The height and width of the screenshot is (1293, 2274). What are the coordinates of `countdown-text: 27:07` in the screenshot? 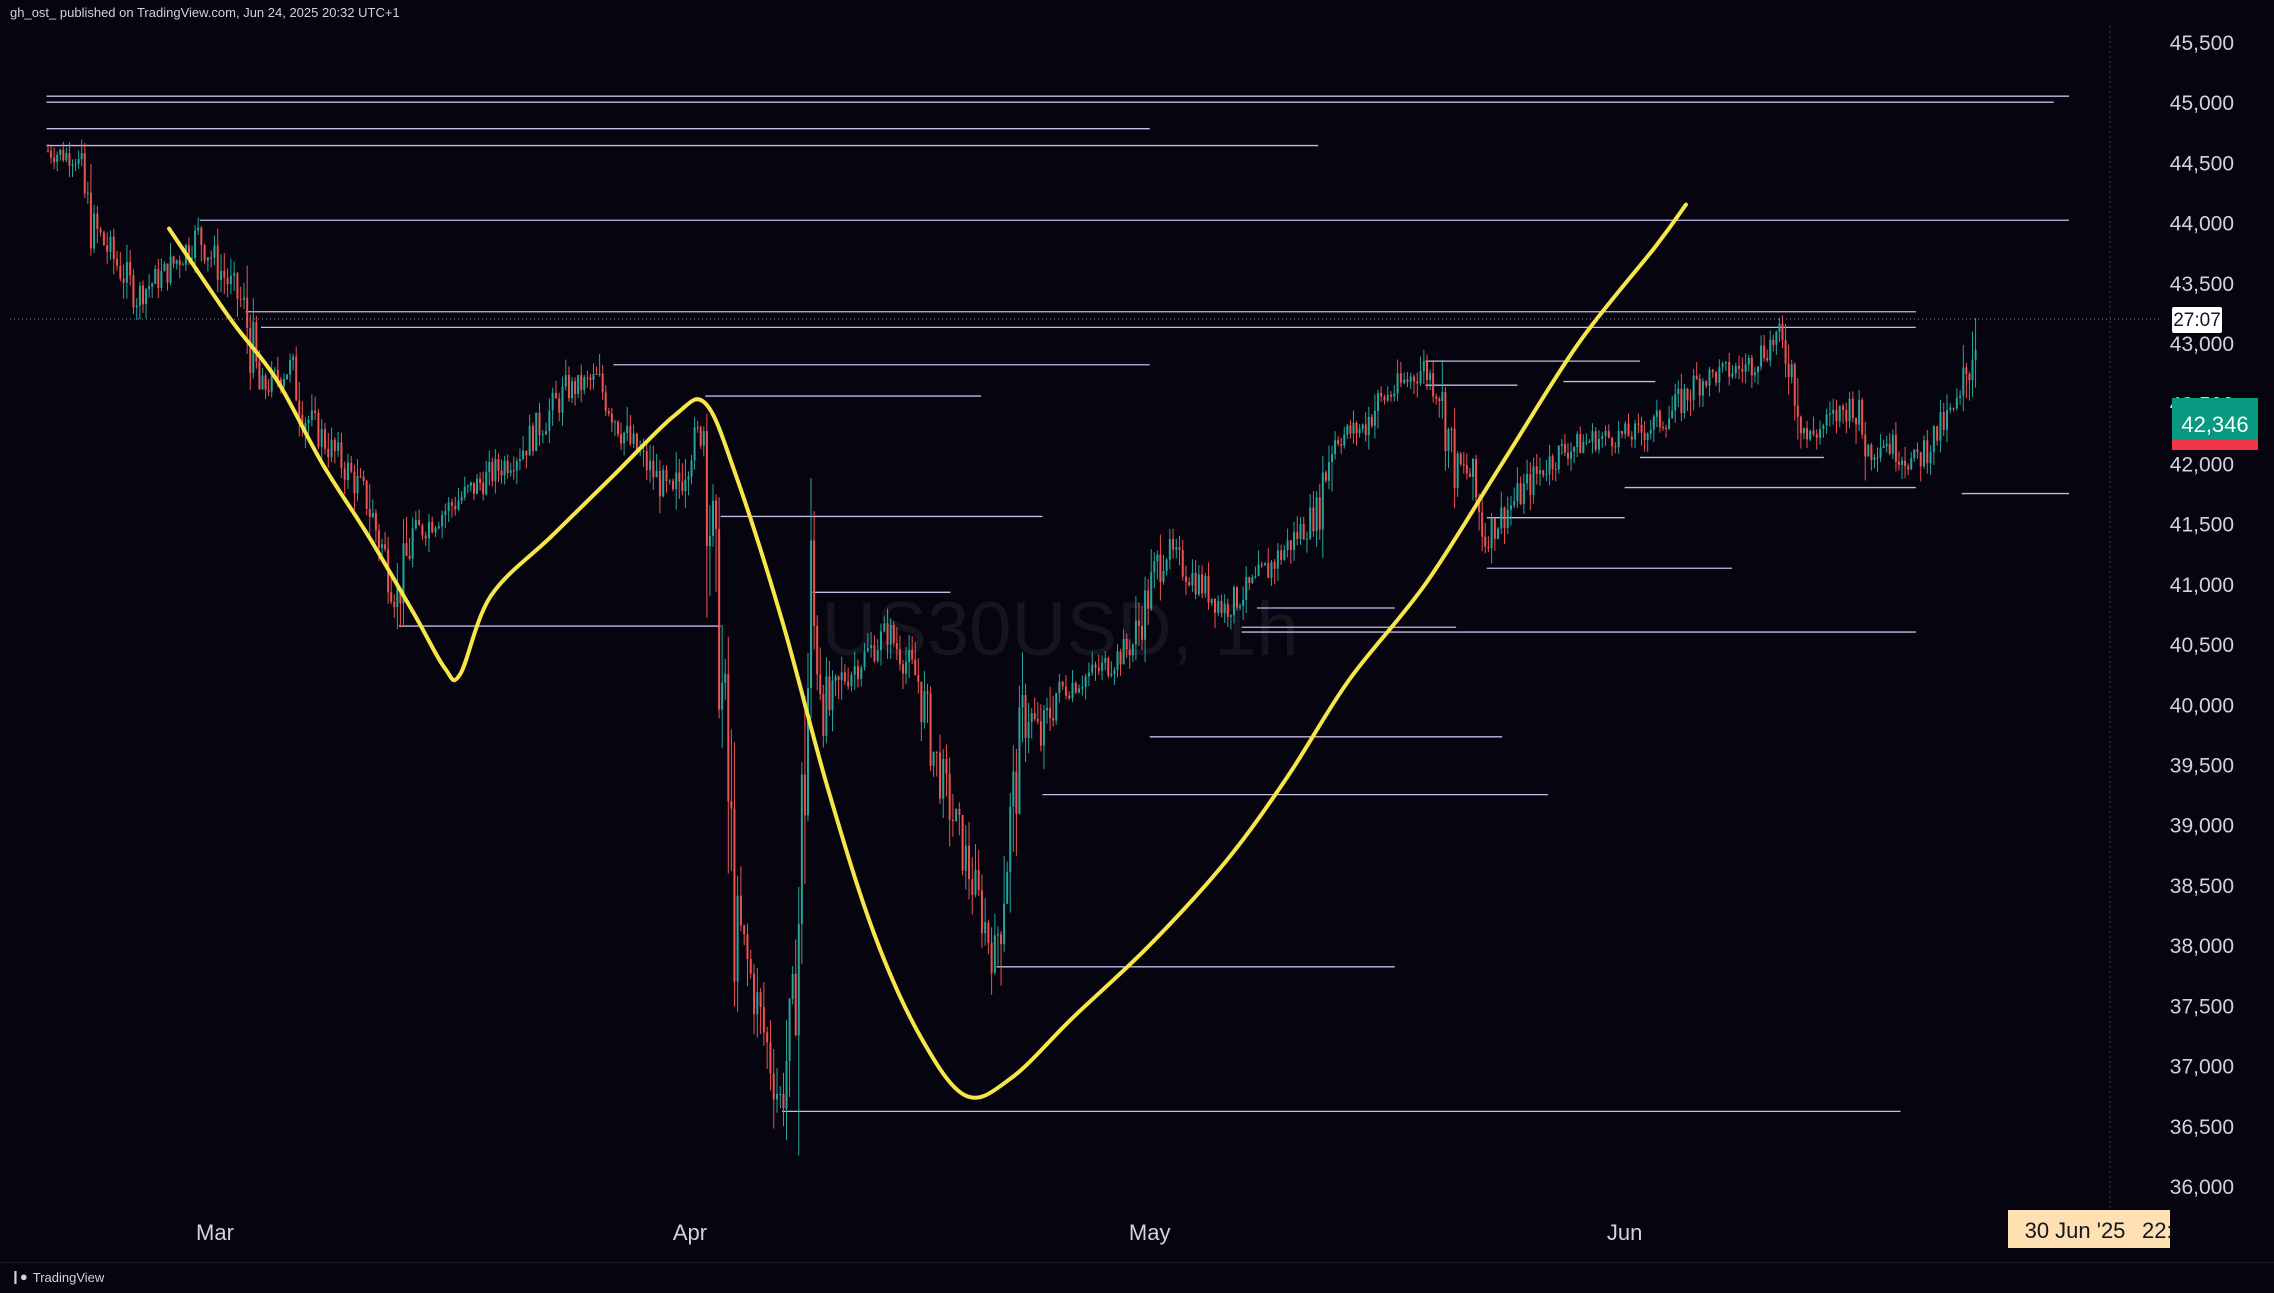 It's located at (2197, 320).